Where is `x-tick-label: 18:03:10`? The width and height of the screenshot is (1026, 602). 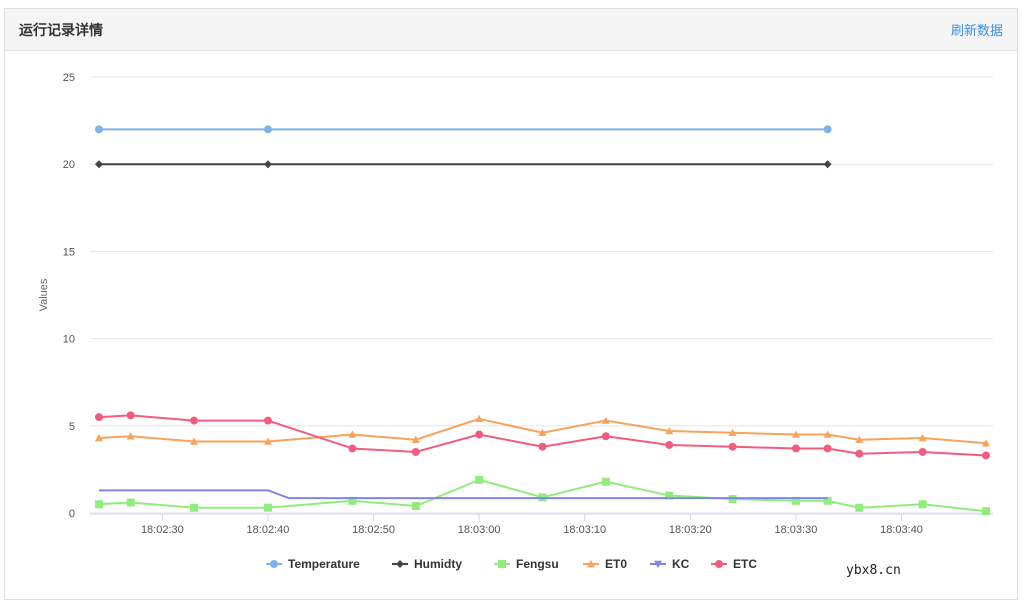 x-tick-label: 18:03:10 is located at coordinates (584, 530).